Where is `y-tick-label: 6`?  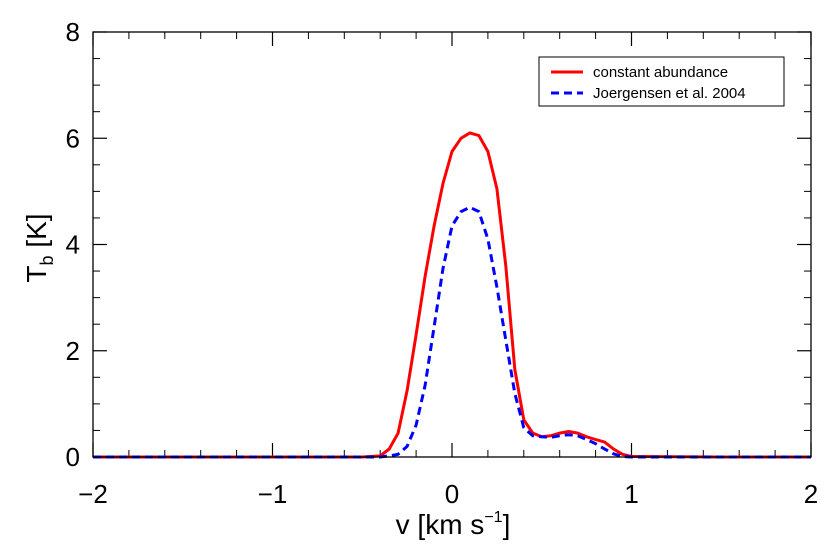
y-tick-label: 6 is located at coordinates (73, 138).